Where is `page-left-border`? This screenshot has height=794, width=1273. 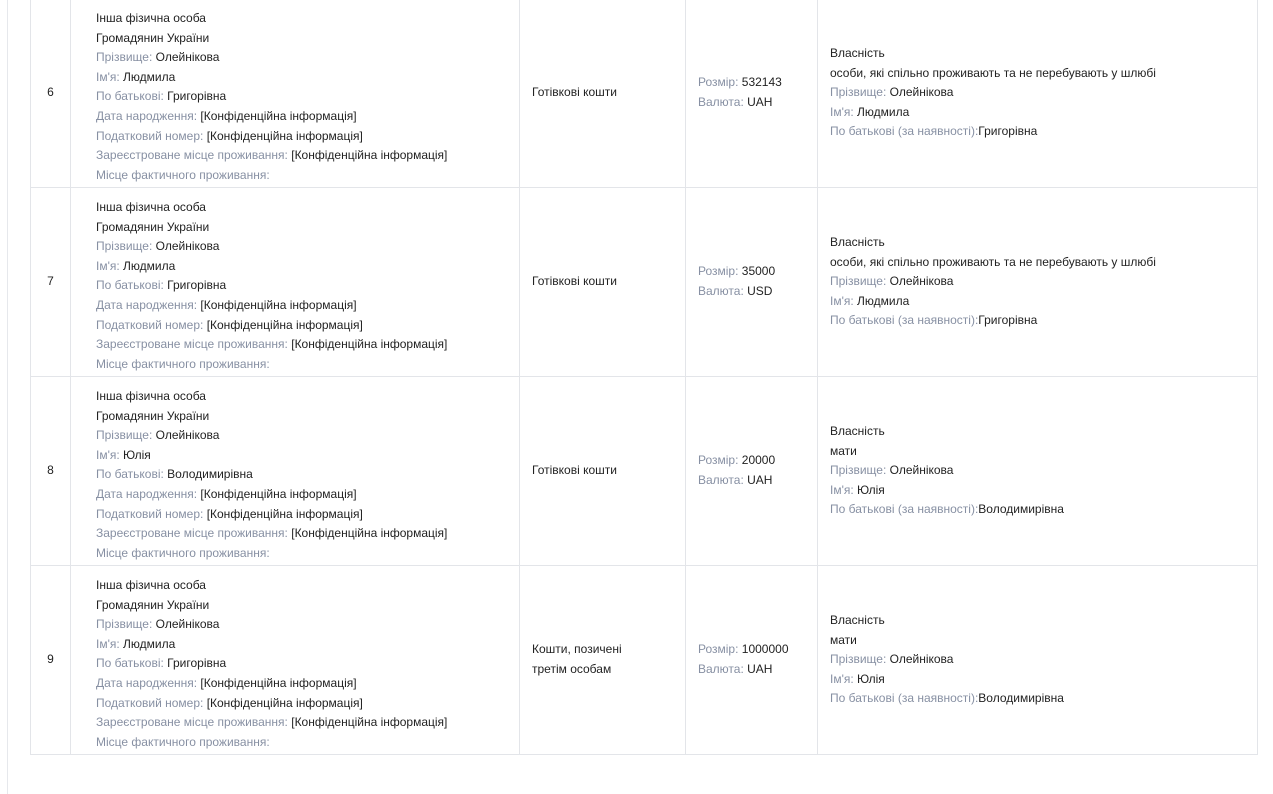
page-left-border is located at coordinates (7, 397).